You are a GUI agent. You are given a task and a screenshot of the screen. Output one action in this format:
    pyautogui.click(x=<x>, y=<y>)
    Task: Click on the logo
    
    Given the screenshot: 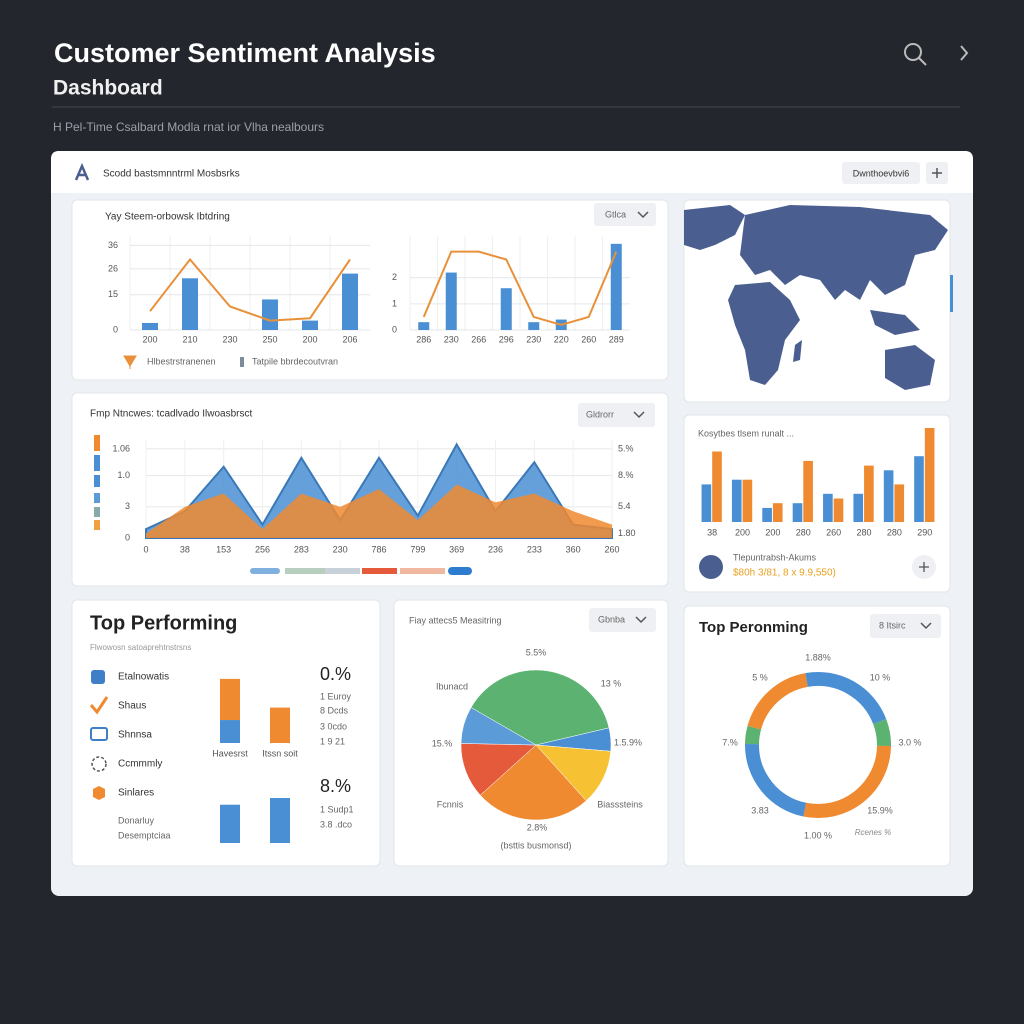 What is the action you would take?
    pyautogui.click(x=82, y=171)
    